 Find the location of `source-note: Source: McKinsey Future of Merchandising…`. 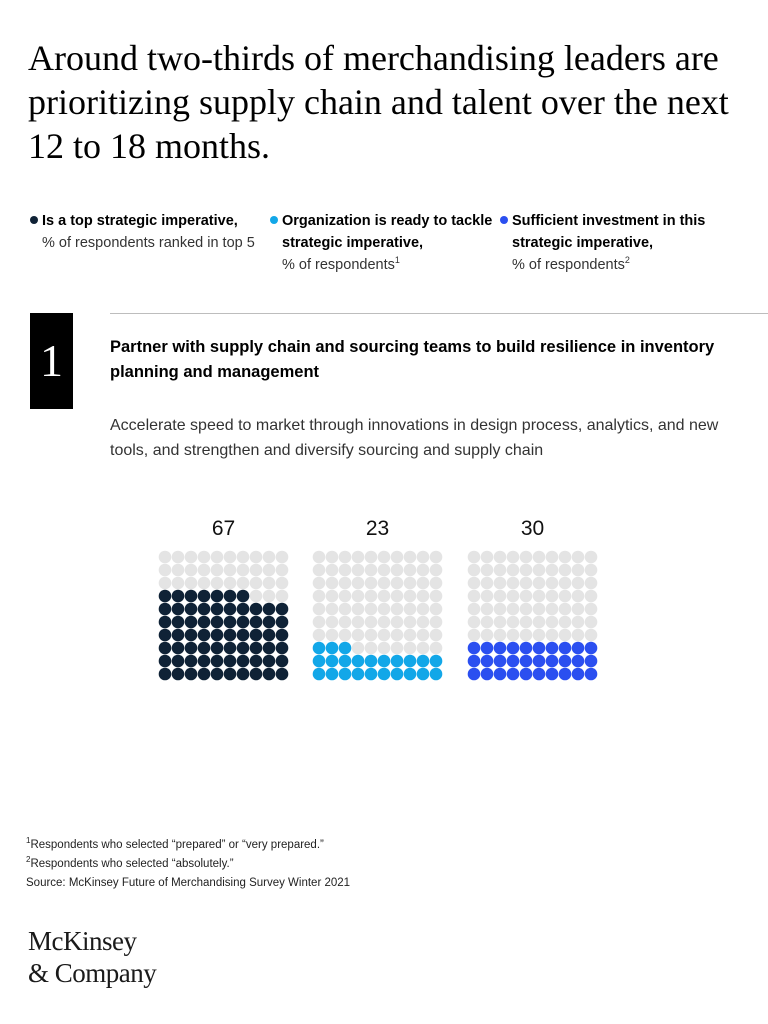

source-note: Source: McKinsey Future of Merchandising… is located at coordinates (188, 883).